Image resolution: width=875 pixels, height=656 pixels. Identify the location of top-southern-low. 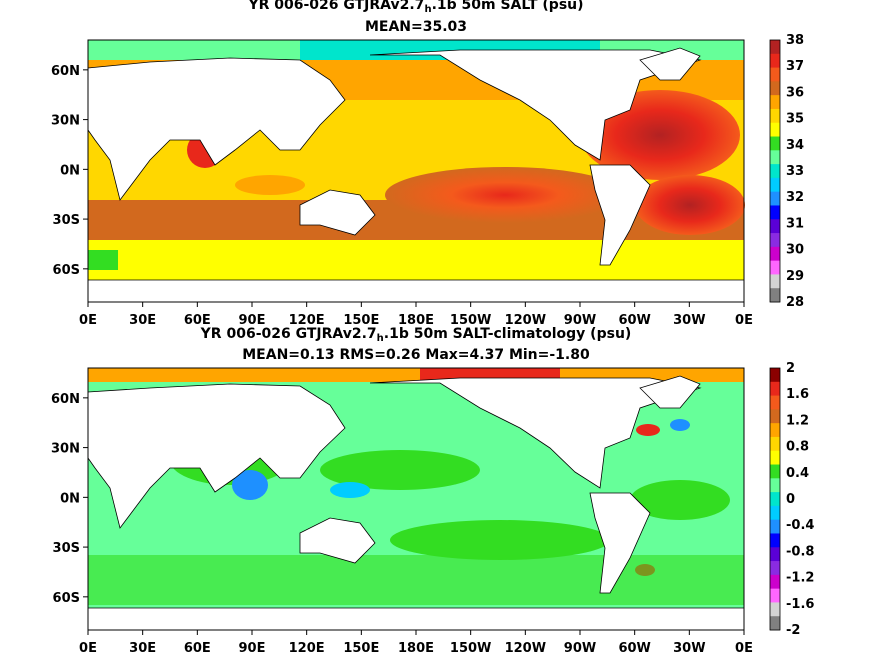
(103, 260).